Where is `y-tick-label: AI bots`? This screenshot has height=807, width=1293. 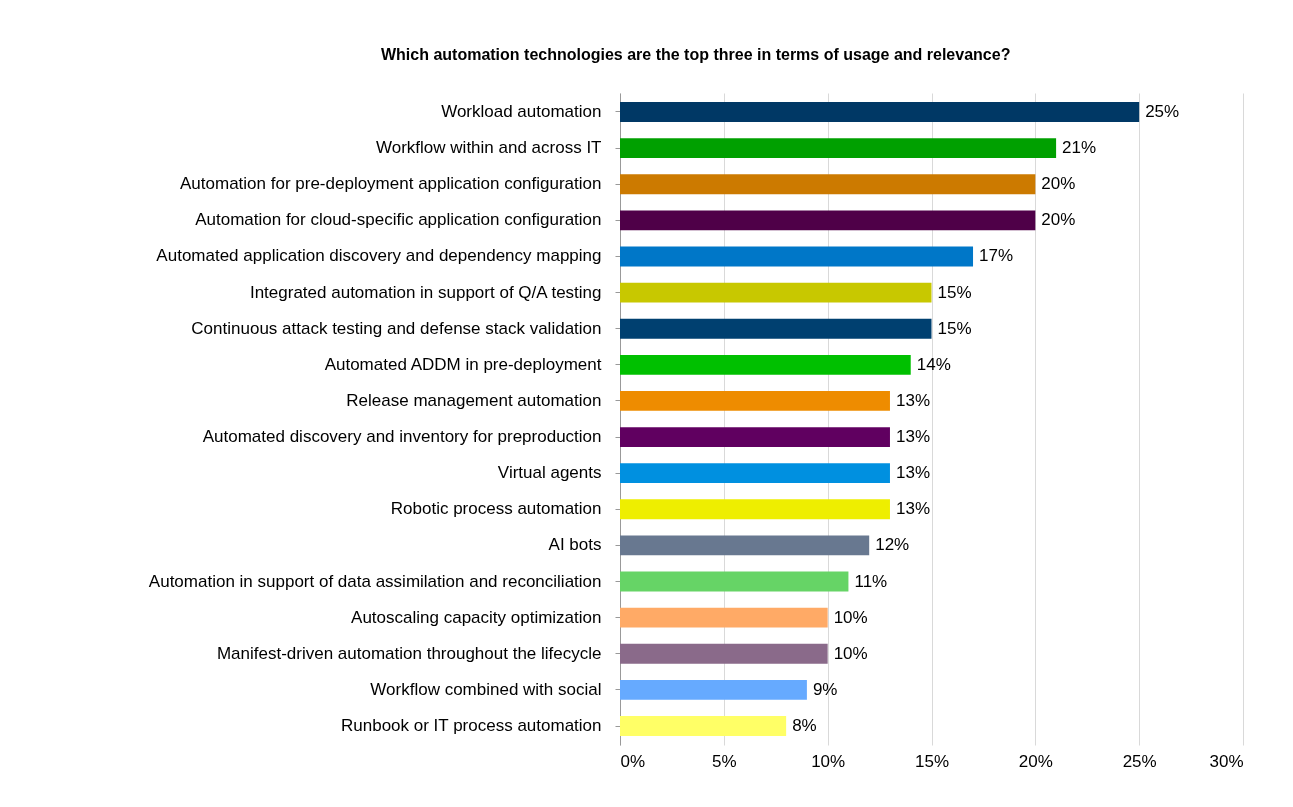
y-tick-label: AI bots is located at coordinates (575, 545).